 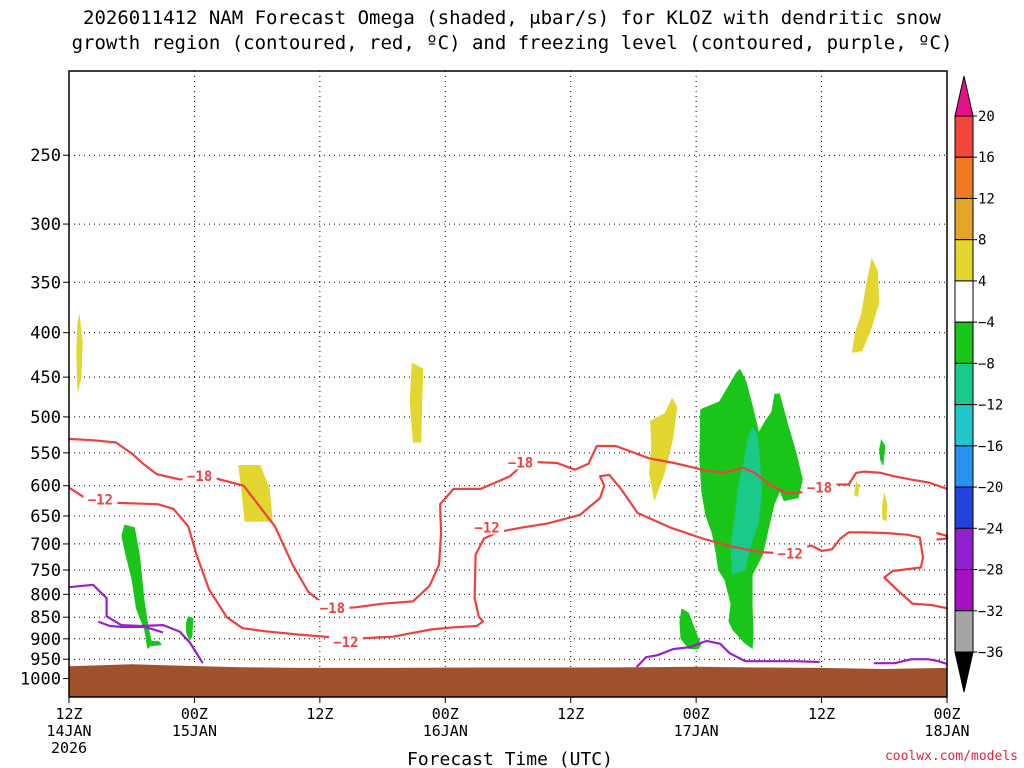 What do you see at coordinates (319, 714) in the screenshot?
I see `x-tick-label-24-0: 12Z` at bounding box center [319, 714].